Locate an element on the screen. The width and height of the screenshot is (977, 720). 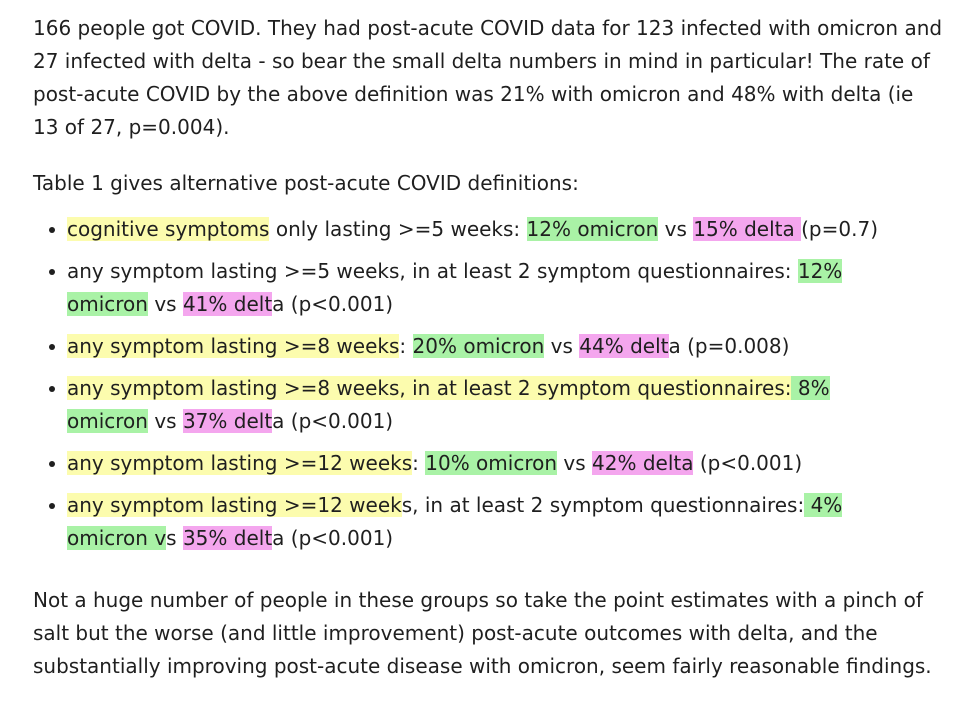
list-item-text: s, in at least 2 symptom questionnaires: is located at coordinates (603, 505).